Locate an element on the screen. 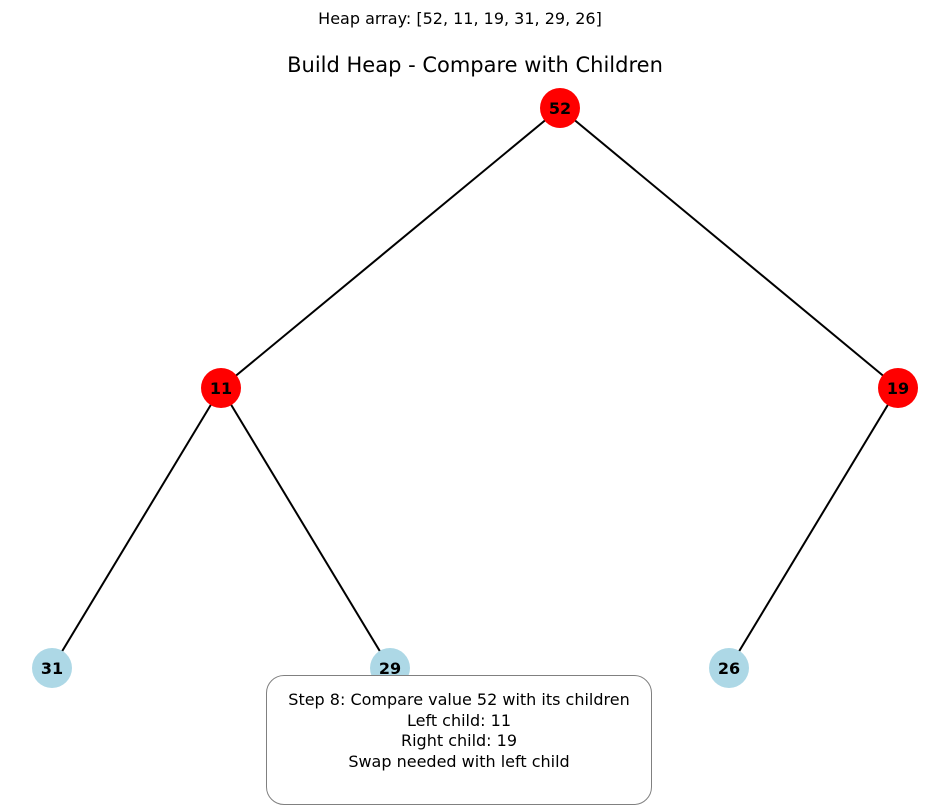 The image size is (950, 805). tree-node-label: 26 is located at coordinates (729, 668).